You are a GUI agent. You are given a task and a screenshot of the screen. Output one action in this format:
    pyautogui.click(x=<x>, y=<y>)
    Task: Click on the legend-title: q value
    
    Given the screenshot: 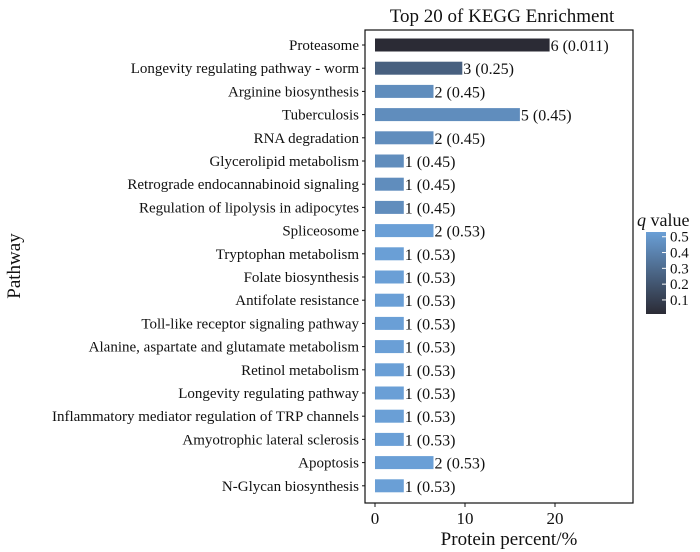 What is the action you would take?
    pyautogui.click(x=663, y=220)
    